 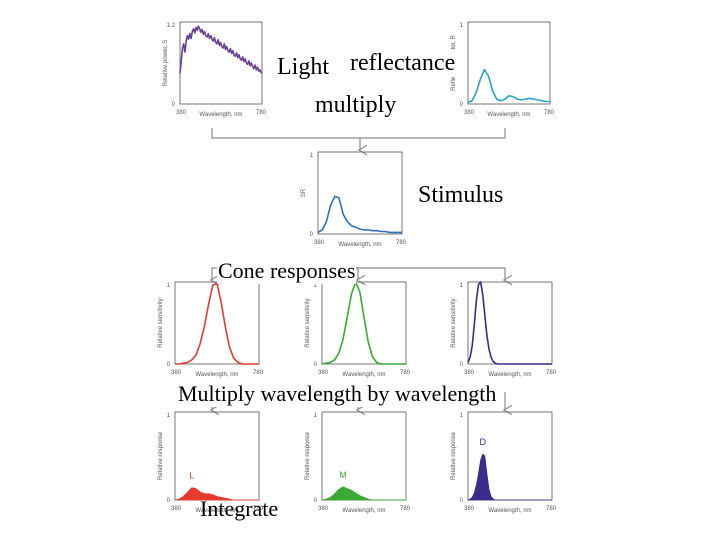 I want to click on reflectance-series-line, so click(x=508, y=86).